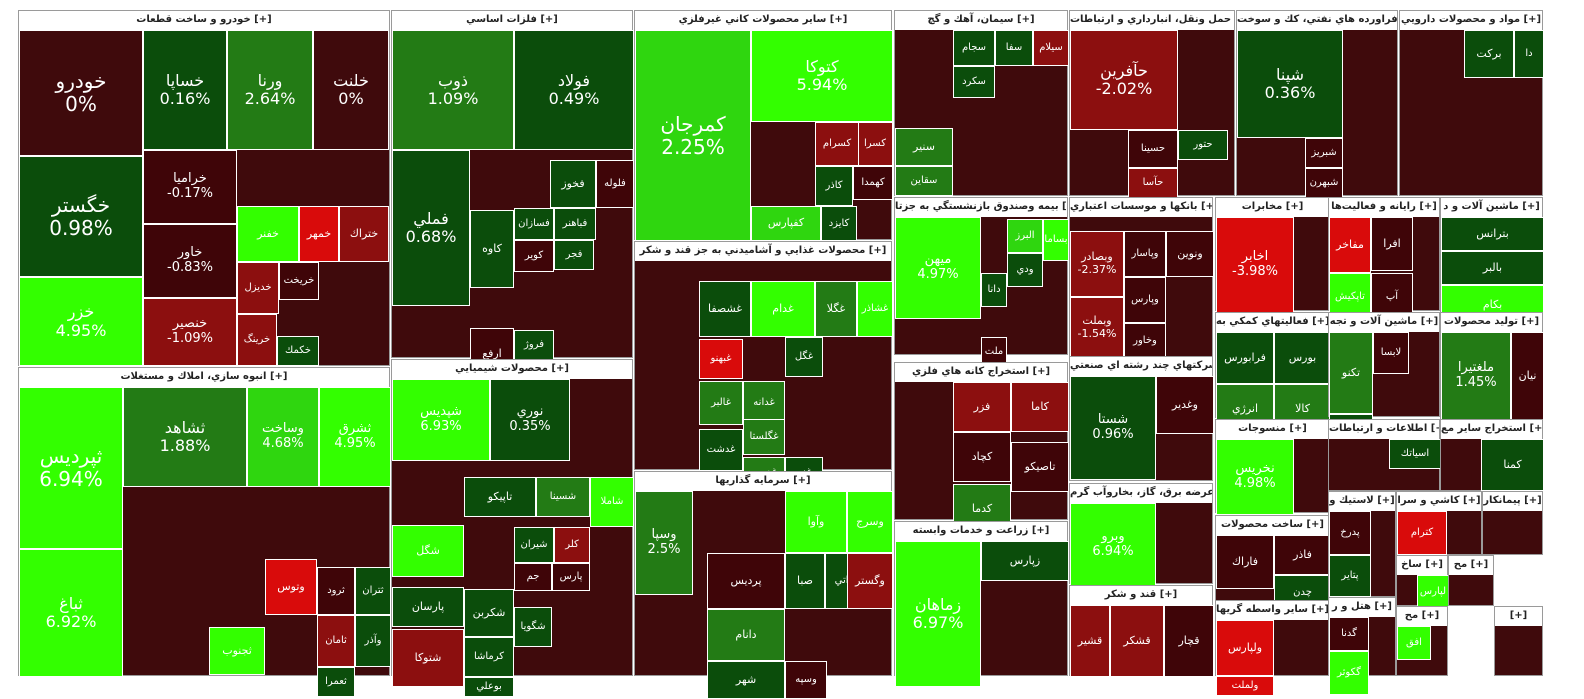  What do you see at coordinates (428, 551) in the screenshot?
I see `stock-tile: شگل` at bounding box center [428, 551].